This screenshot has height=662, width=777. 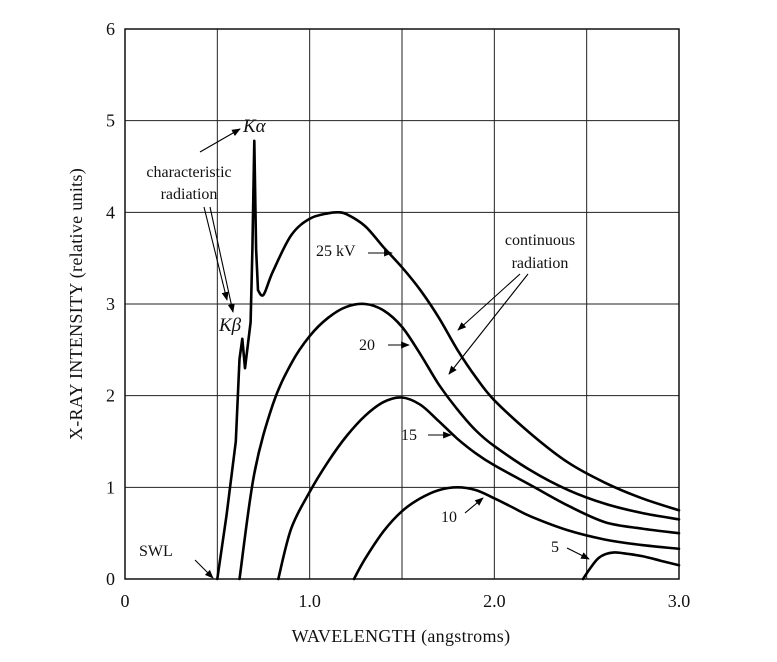 What do you see at coordinates (409, 435) in the screenshot?
I see `label-15: 15` at bounding box center [409, 435].